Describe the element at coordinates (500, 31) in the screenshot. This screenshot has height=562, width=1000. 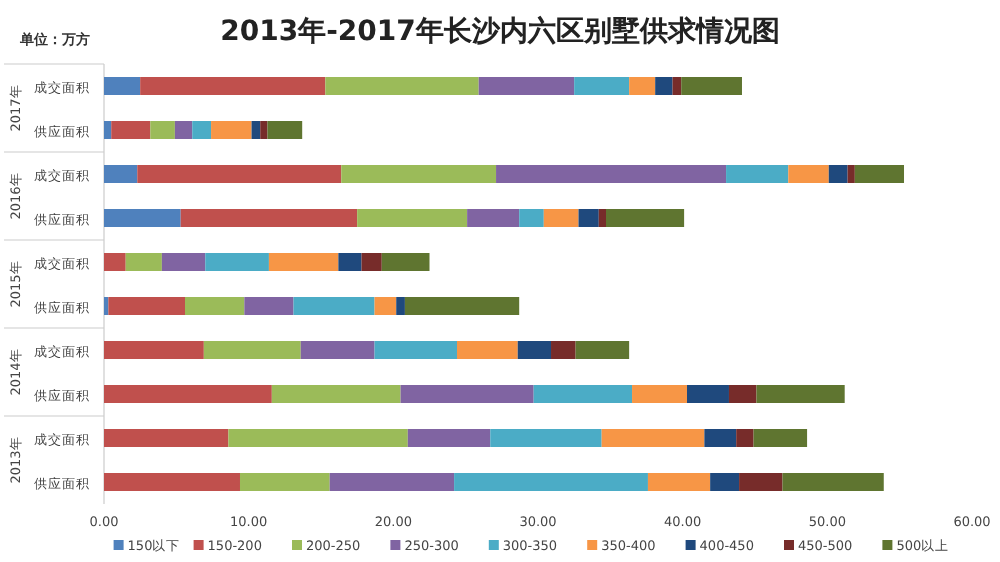
I see `chart-title: 2013年-2017年长沙内六区别墅供求情况图` at that location.